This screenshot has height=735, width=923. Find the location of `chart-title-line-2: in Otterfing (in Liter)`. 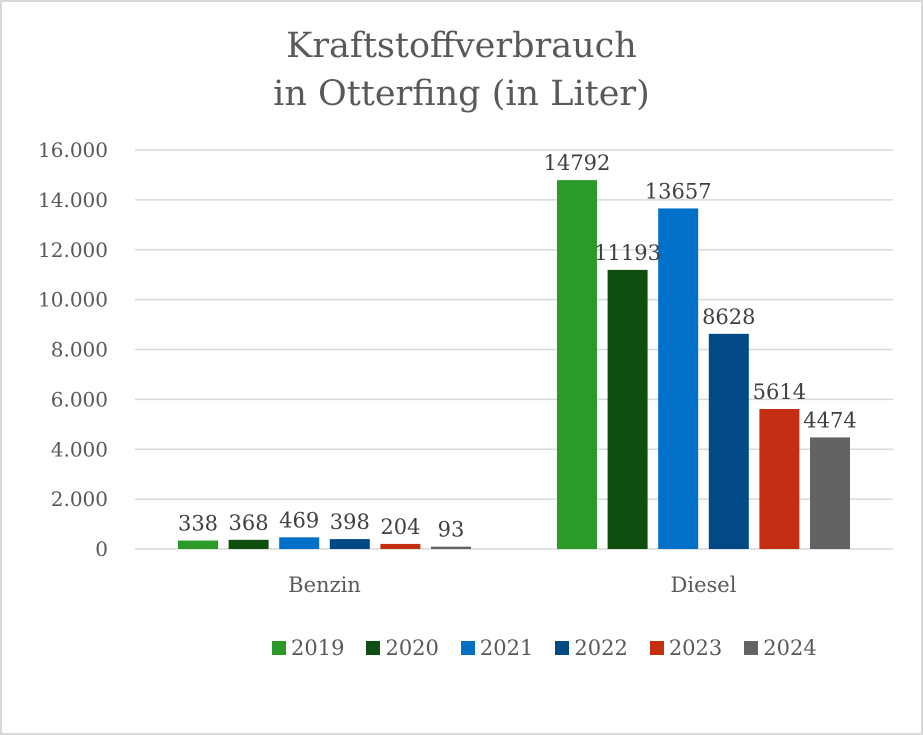

chart-title-line-2: in Otterfing (in Liter) is located at coordinates (461, 94).